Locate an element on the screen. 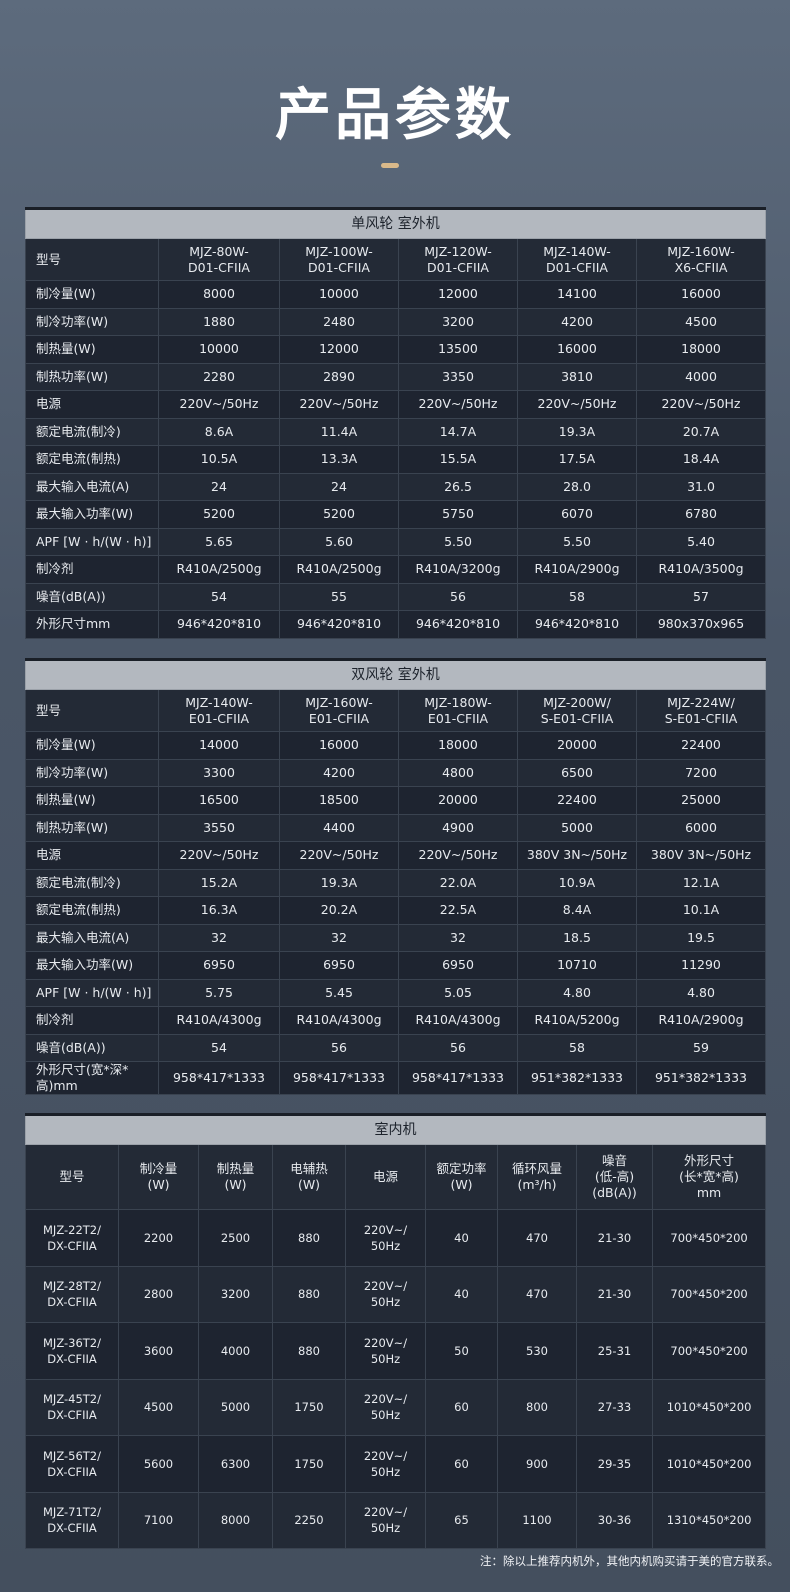 The width and height of the screenshot is (790, 1592). table-cell: 制冷量 (W) is located at coordinates (158, 1177).